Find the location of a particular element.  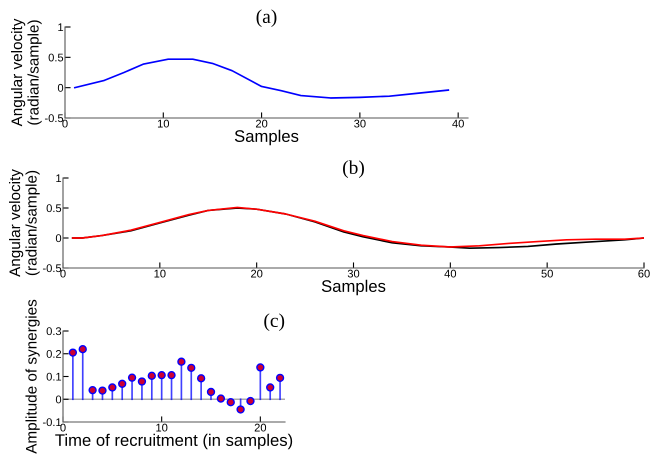

chart-title: (c) is located at coordinates (274, 322).